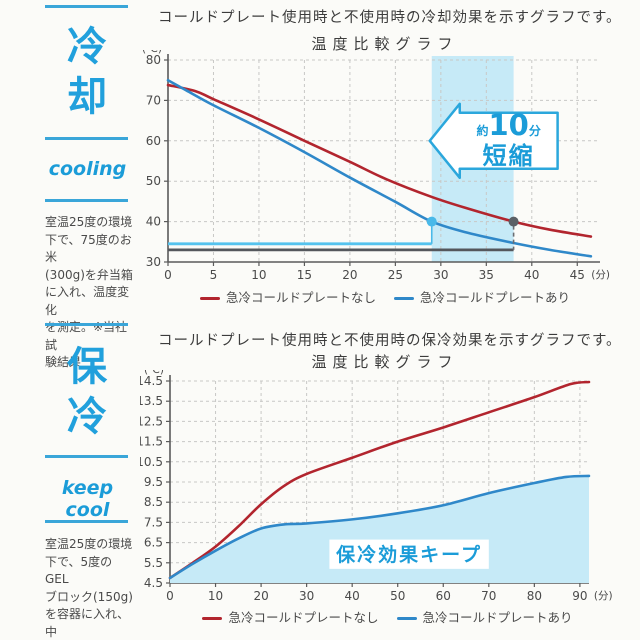 This screenshot has width=640, height=640. Describe the element at coordinates (577, 275) in the screenshot. I see `x-tick-label: 45` at that location.